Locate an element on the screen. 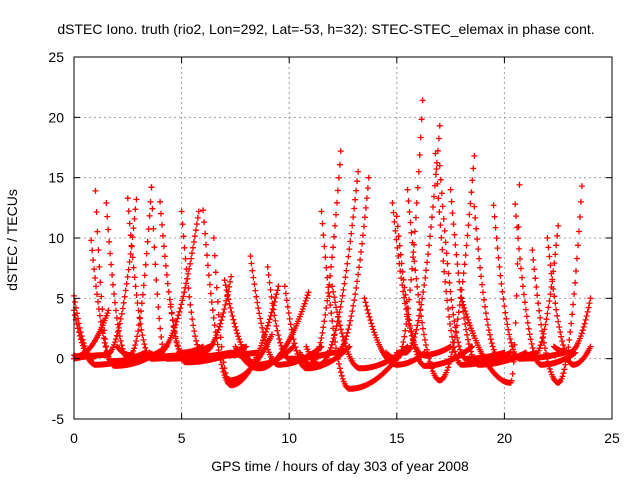 The height and width of the screenshot is (480, 640). x-tick-label: 20 is located at coordinates (505, 438).